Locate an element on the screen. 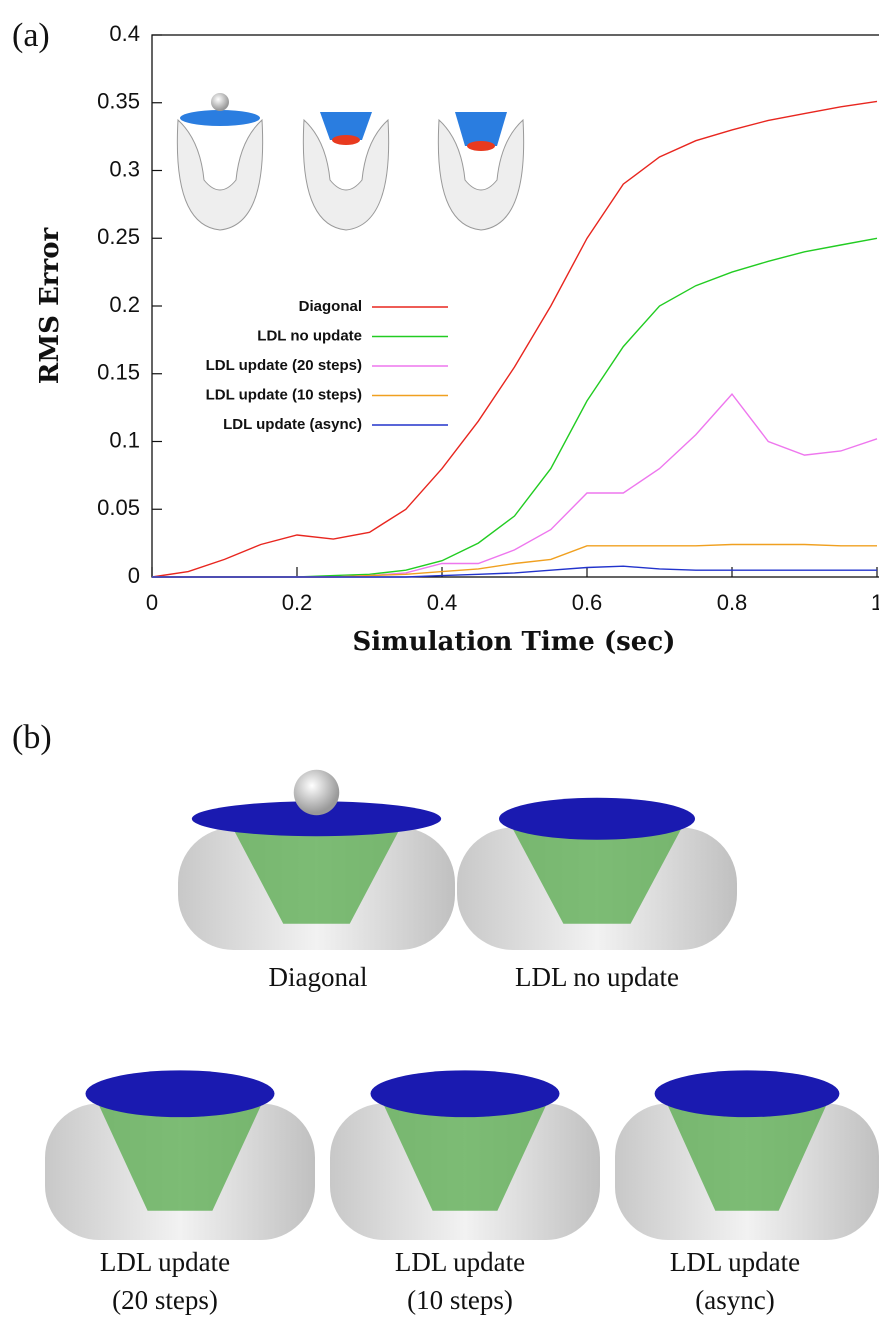  y-axis-label: RMS Error is located at coordinates (50, 305).